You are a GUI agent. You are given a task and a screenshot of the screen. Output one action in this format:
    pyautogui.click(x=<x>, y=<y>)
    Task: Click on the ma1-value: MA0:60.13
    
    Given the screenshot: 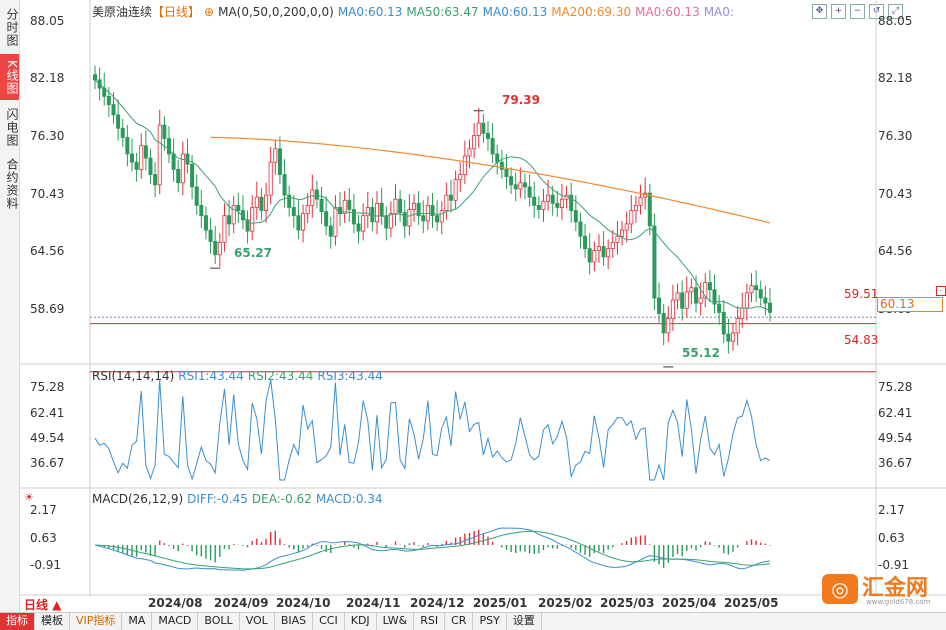 What is the action you would take?
    pyautogui.click(x=370, y=12)
    